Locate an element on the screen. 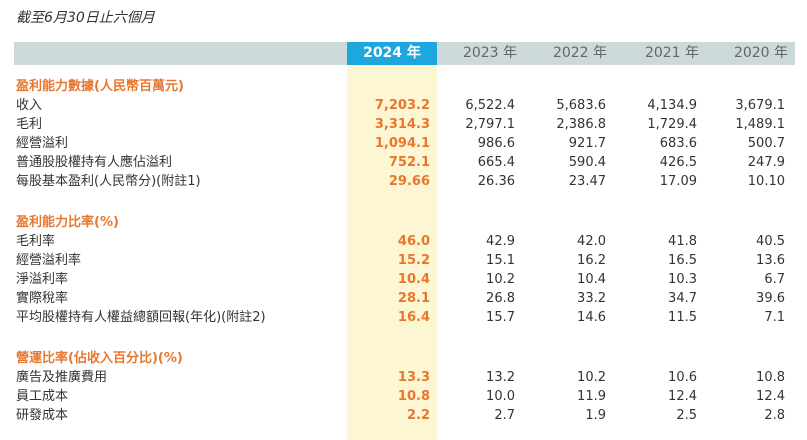  cell-value: 46.0 is located at coordinates (413, 241).